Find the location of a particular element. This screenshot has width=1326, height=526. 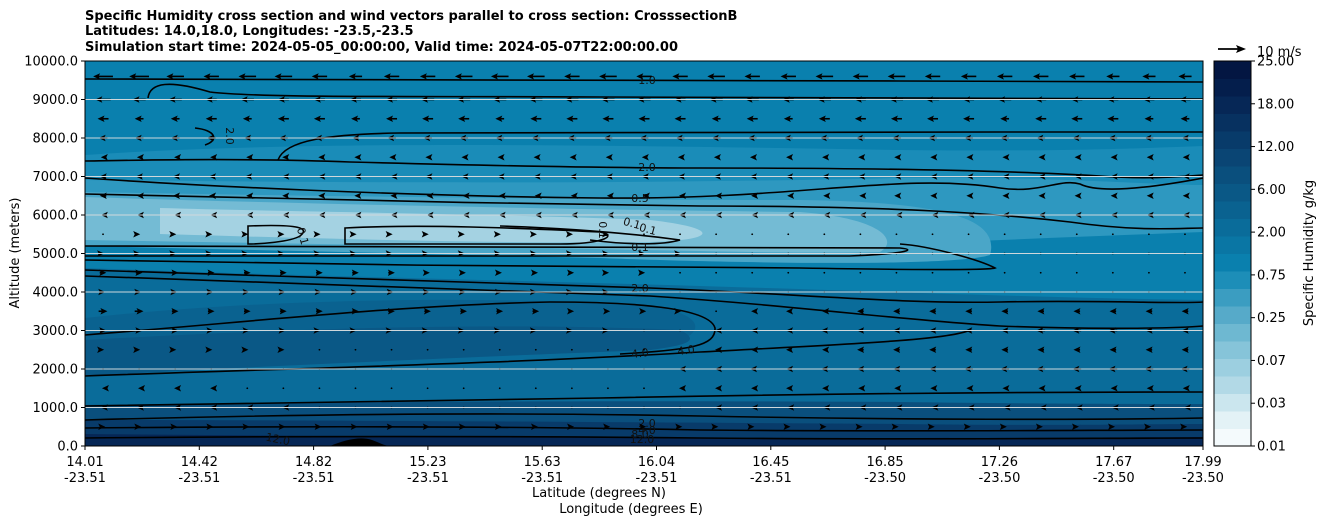

colorbar-tick-label: 25.00 is located at coordinates (1275, 62).